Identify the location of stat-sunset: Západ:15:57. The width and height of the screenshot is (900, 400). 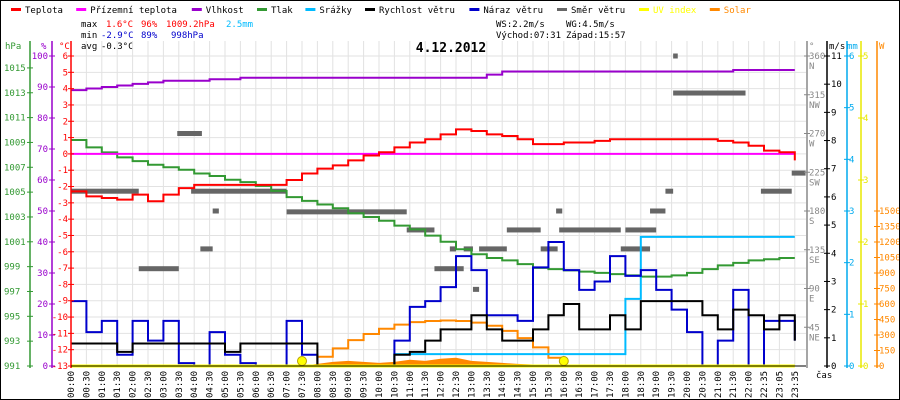
(596, 36).